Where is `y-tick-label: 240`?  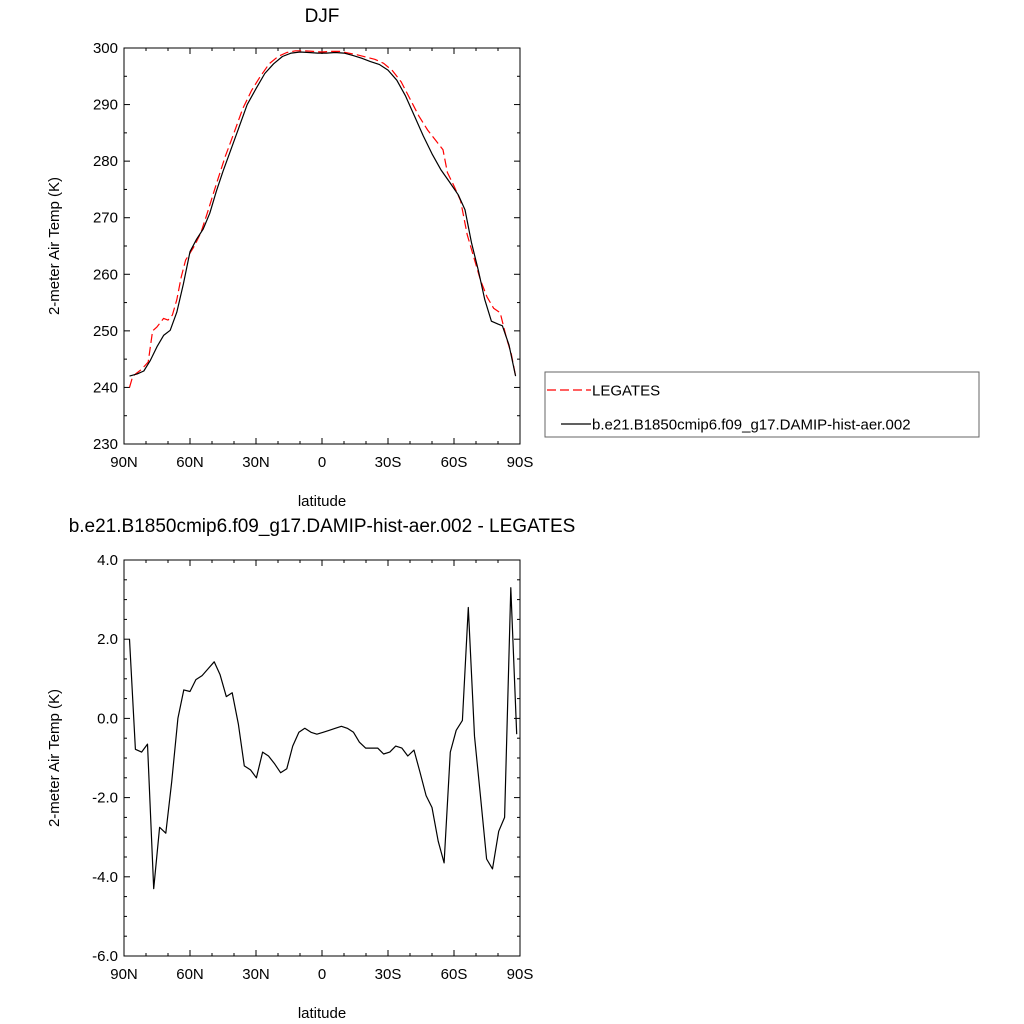
y-tick-label: 240 is located at coordinates (105, 387).